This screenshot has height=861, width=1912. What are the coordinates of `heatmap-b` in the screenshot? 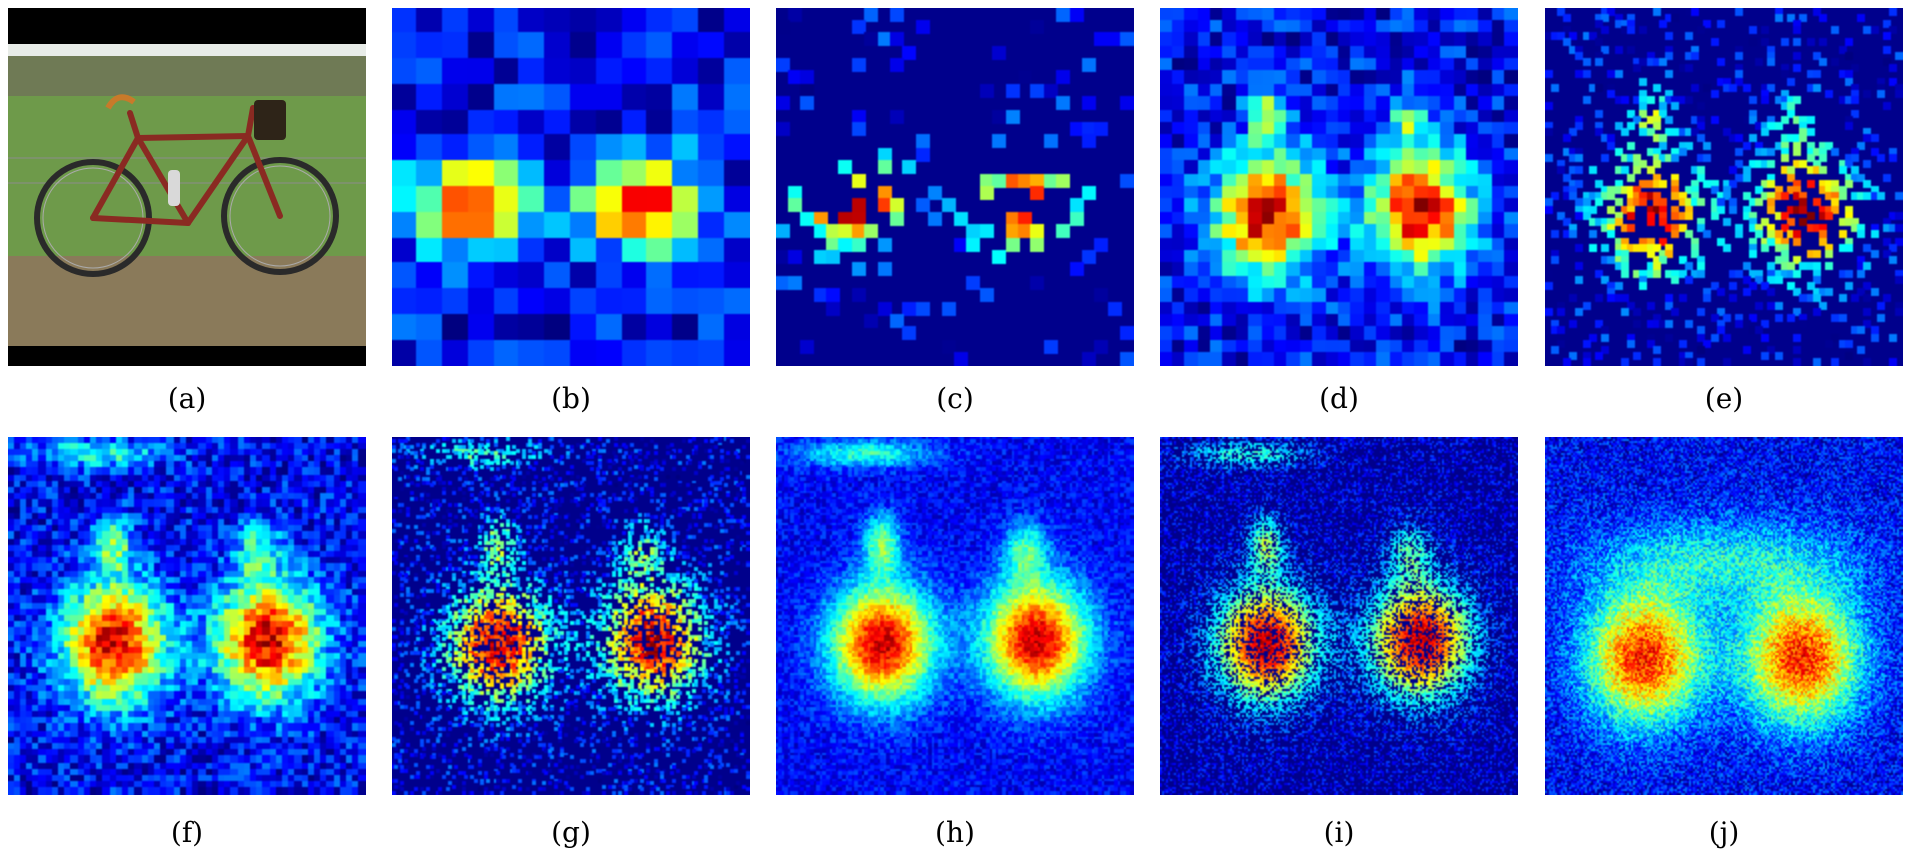 It's located at (571, 187).